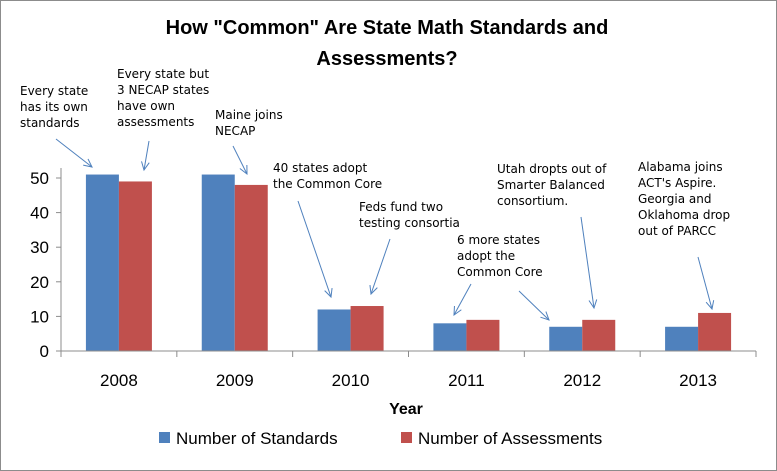 The height and width of the screenshot is (471, 777). I want to click on annotation-text: adopt the, so click(486, 256).